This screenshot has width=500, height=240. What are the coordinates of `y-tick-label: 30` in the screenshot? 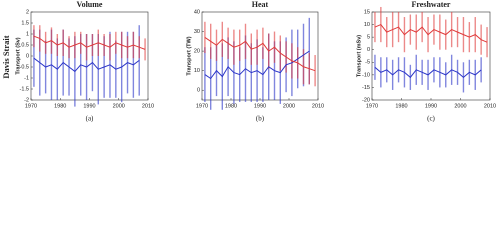 It's located at (197, 32).